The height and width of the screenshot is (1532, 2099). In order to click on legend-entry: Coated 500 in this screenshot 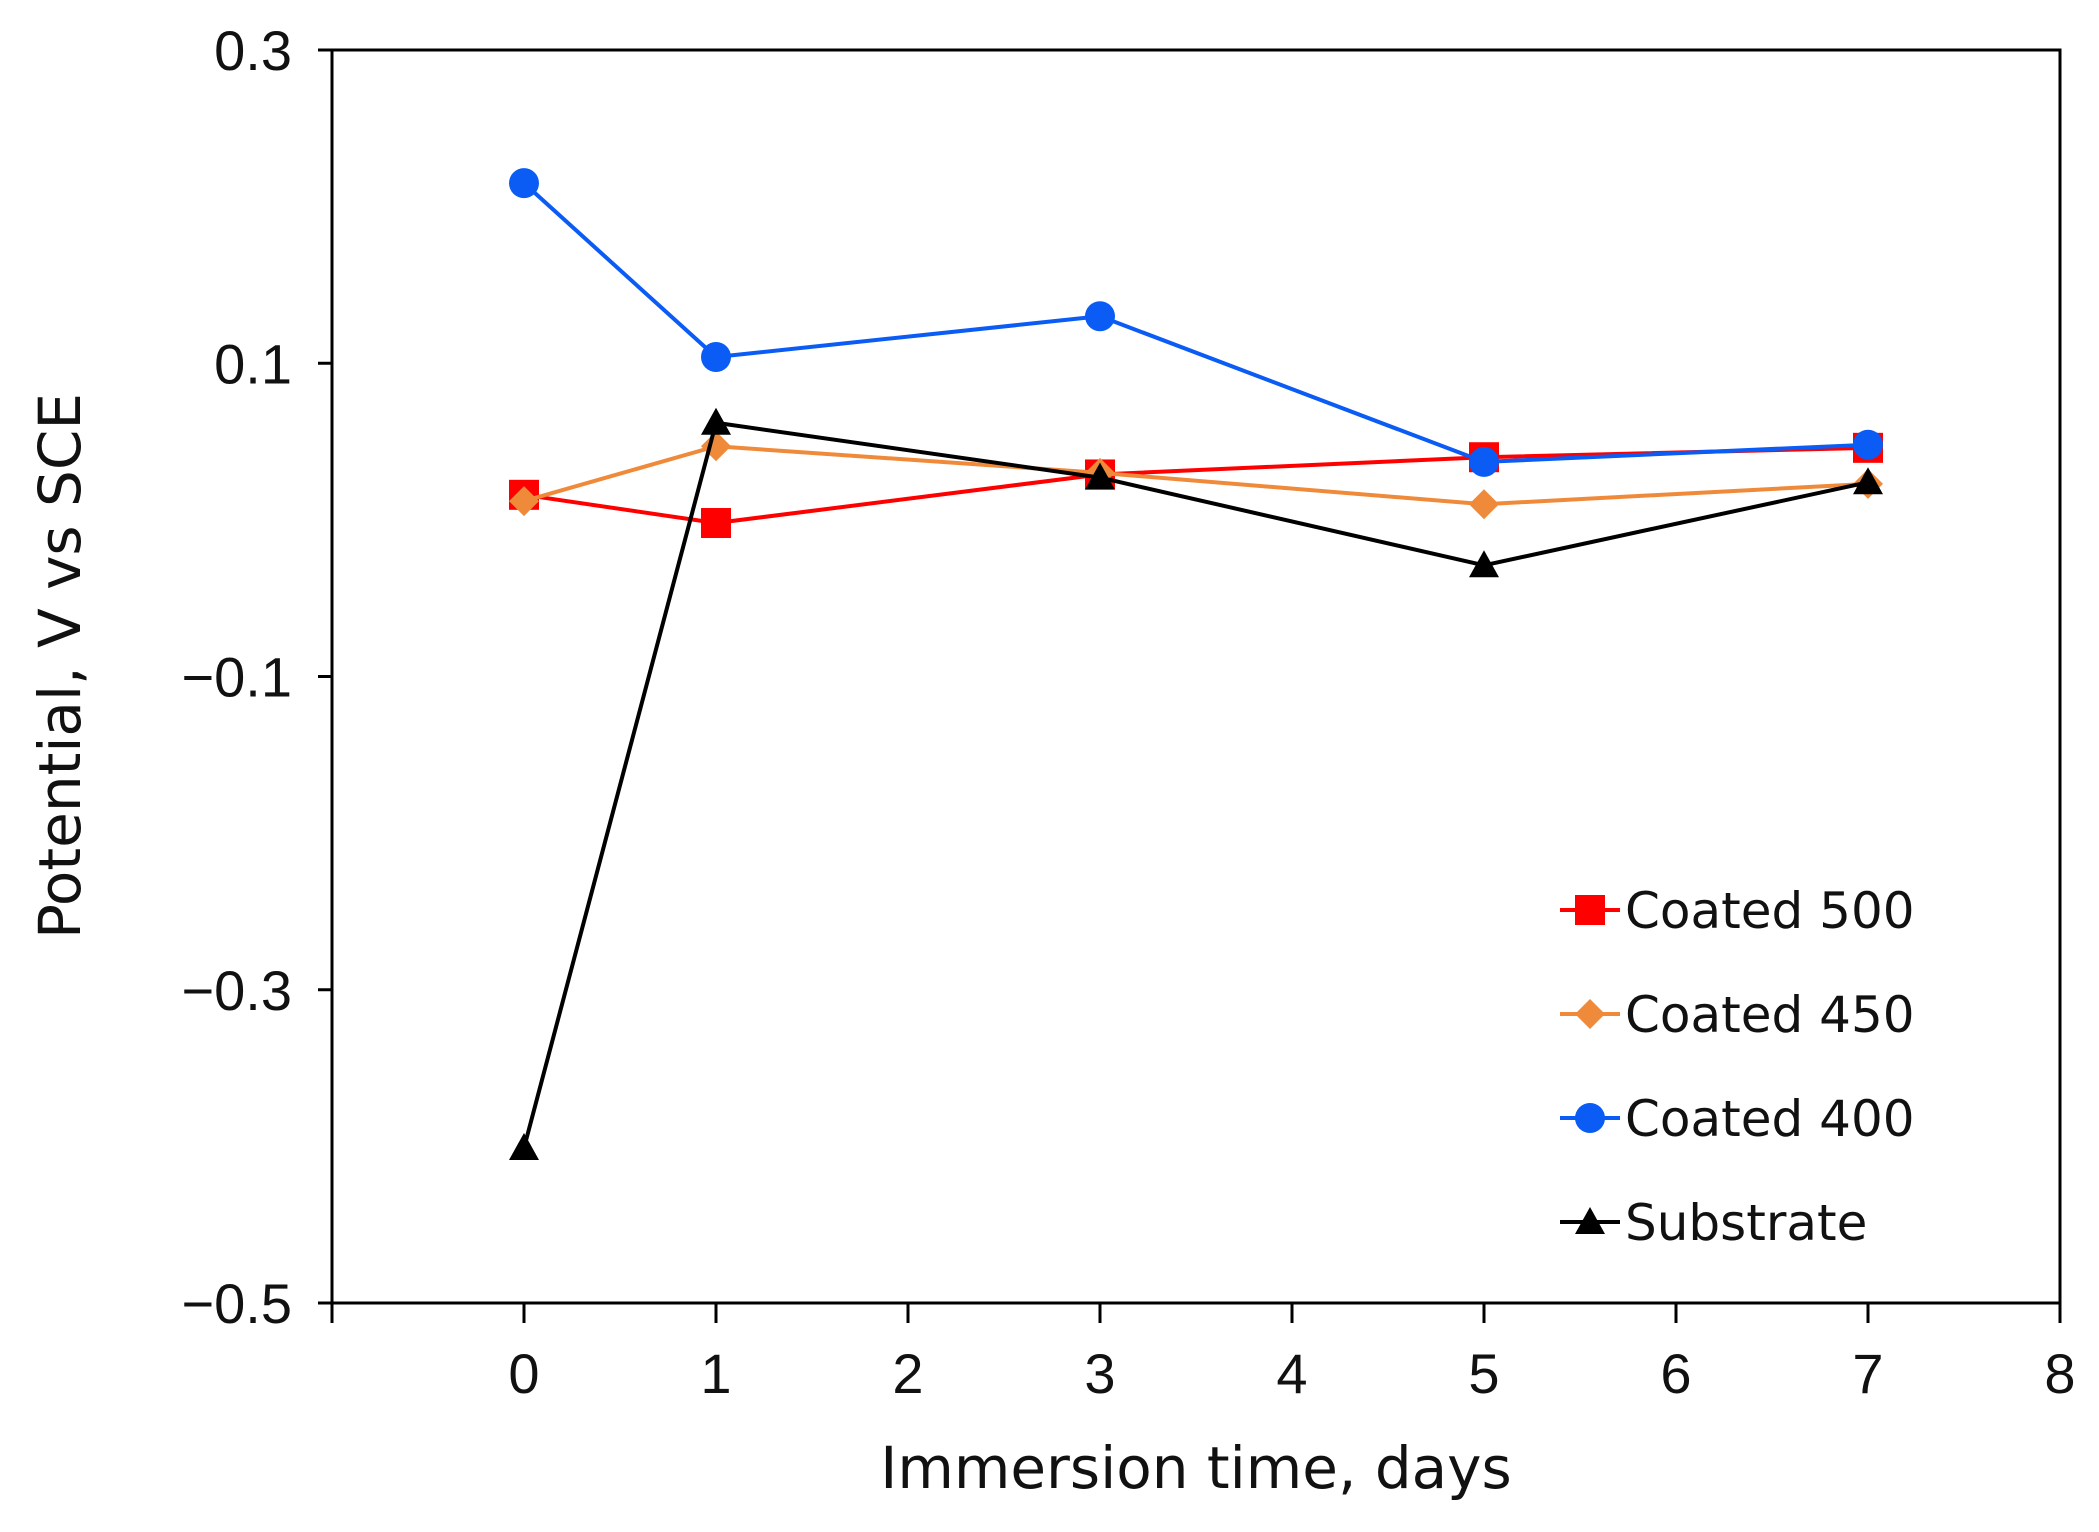, I will do `click(1737, 911)`.